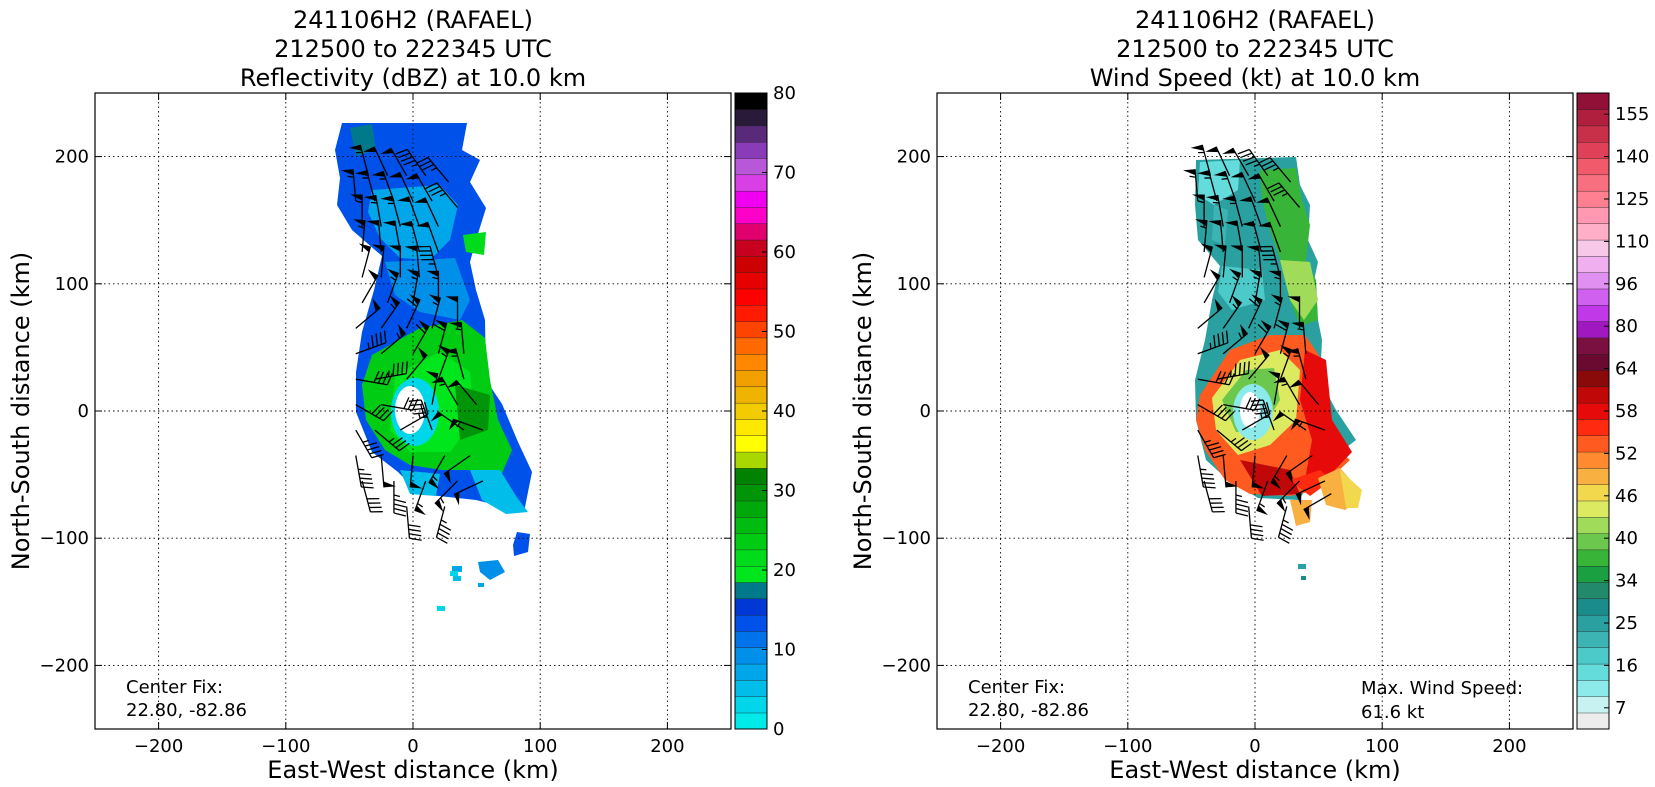 Image resolution: width=1655 pixels, height=787 pixels. Describe the element at coordinates (784, 570) in the screenshot. I see `colorbar-label: 20` at that location.